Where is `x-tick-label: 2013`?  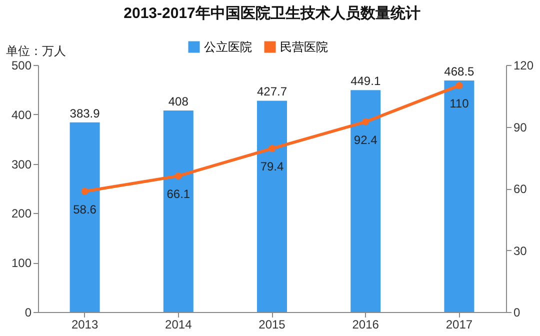 x-tick-label: 2013 is located at coordinates (84, 325).